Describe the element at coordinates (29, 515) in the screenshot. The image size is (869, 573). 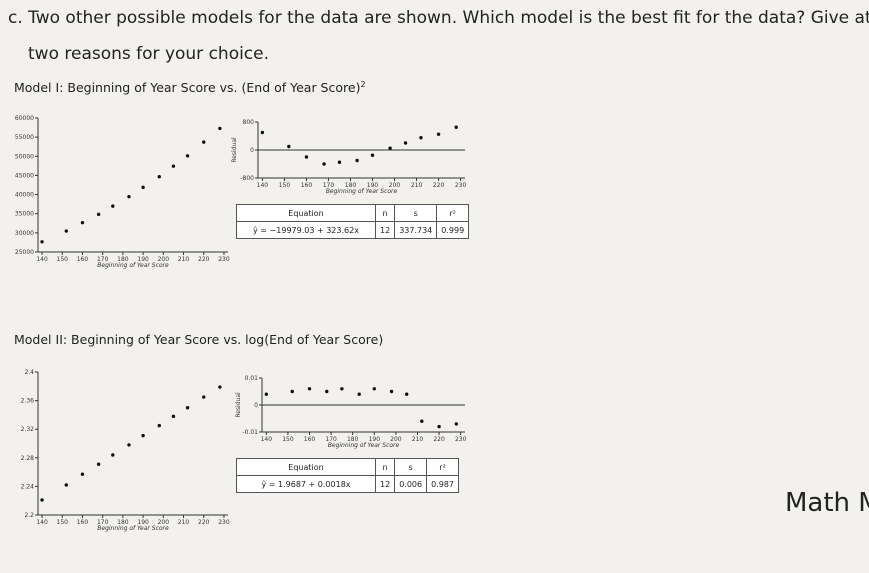
I see `y-tick-label: 2.2` at that location.